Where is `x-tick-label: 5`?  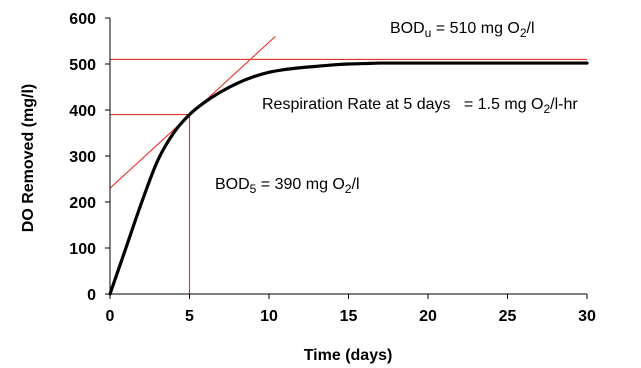 x-tick-label: 5 is located at coordinates (189, 316).